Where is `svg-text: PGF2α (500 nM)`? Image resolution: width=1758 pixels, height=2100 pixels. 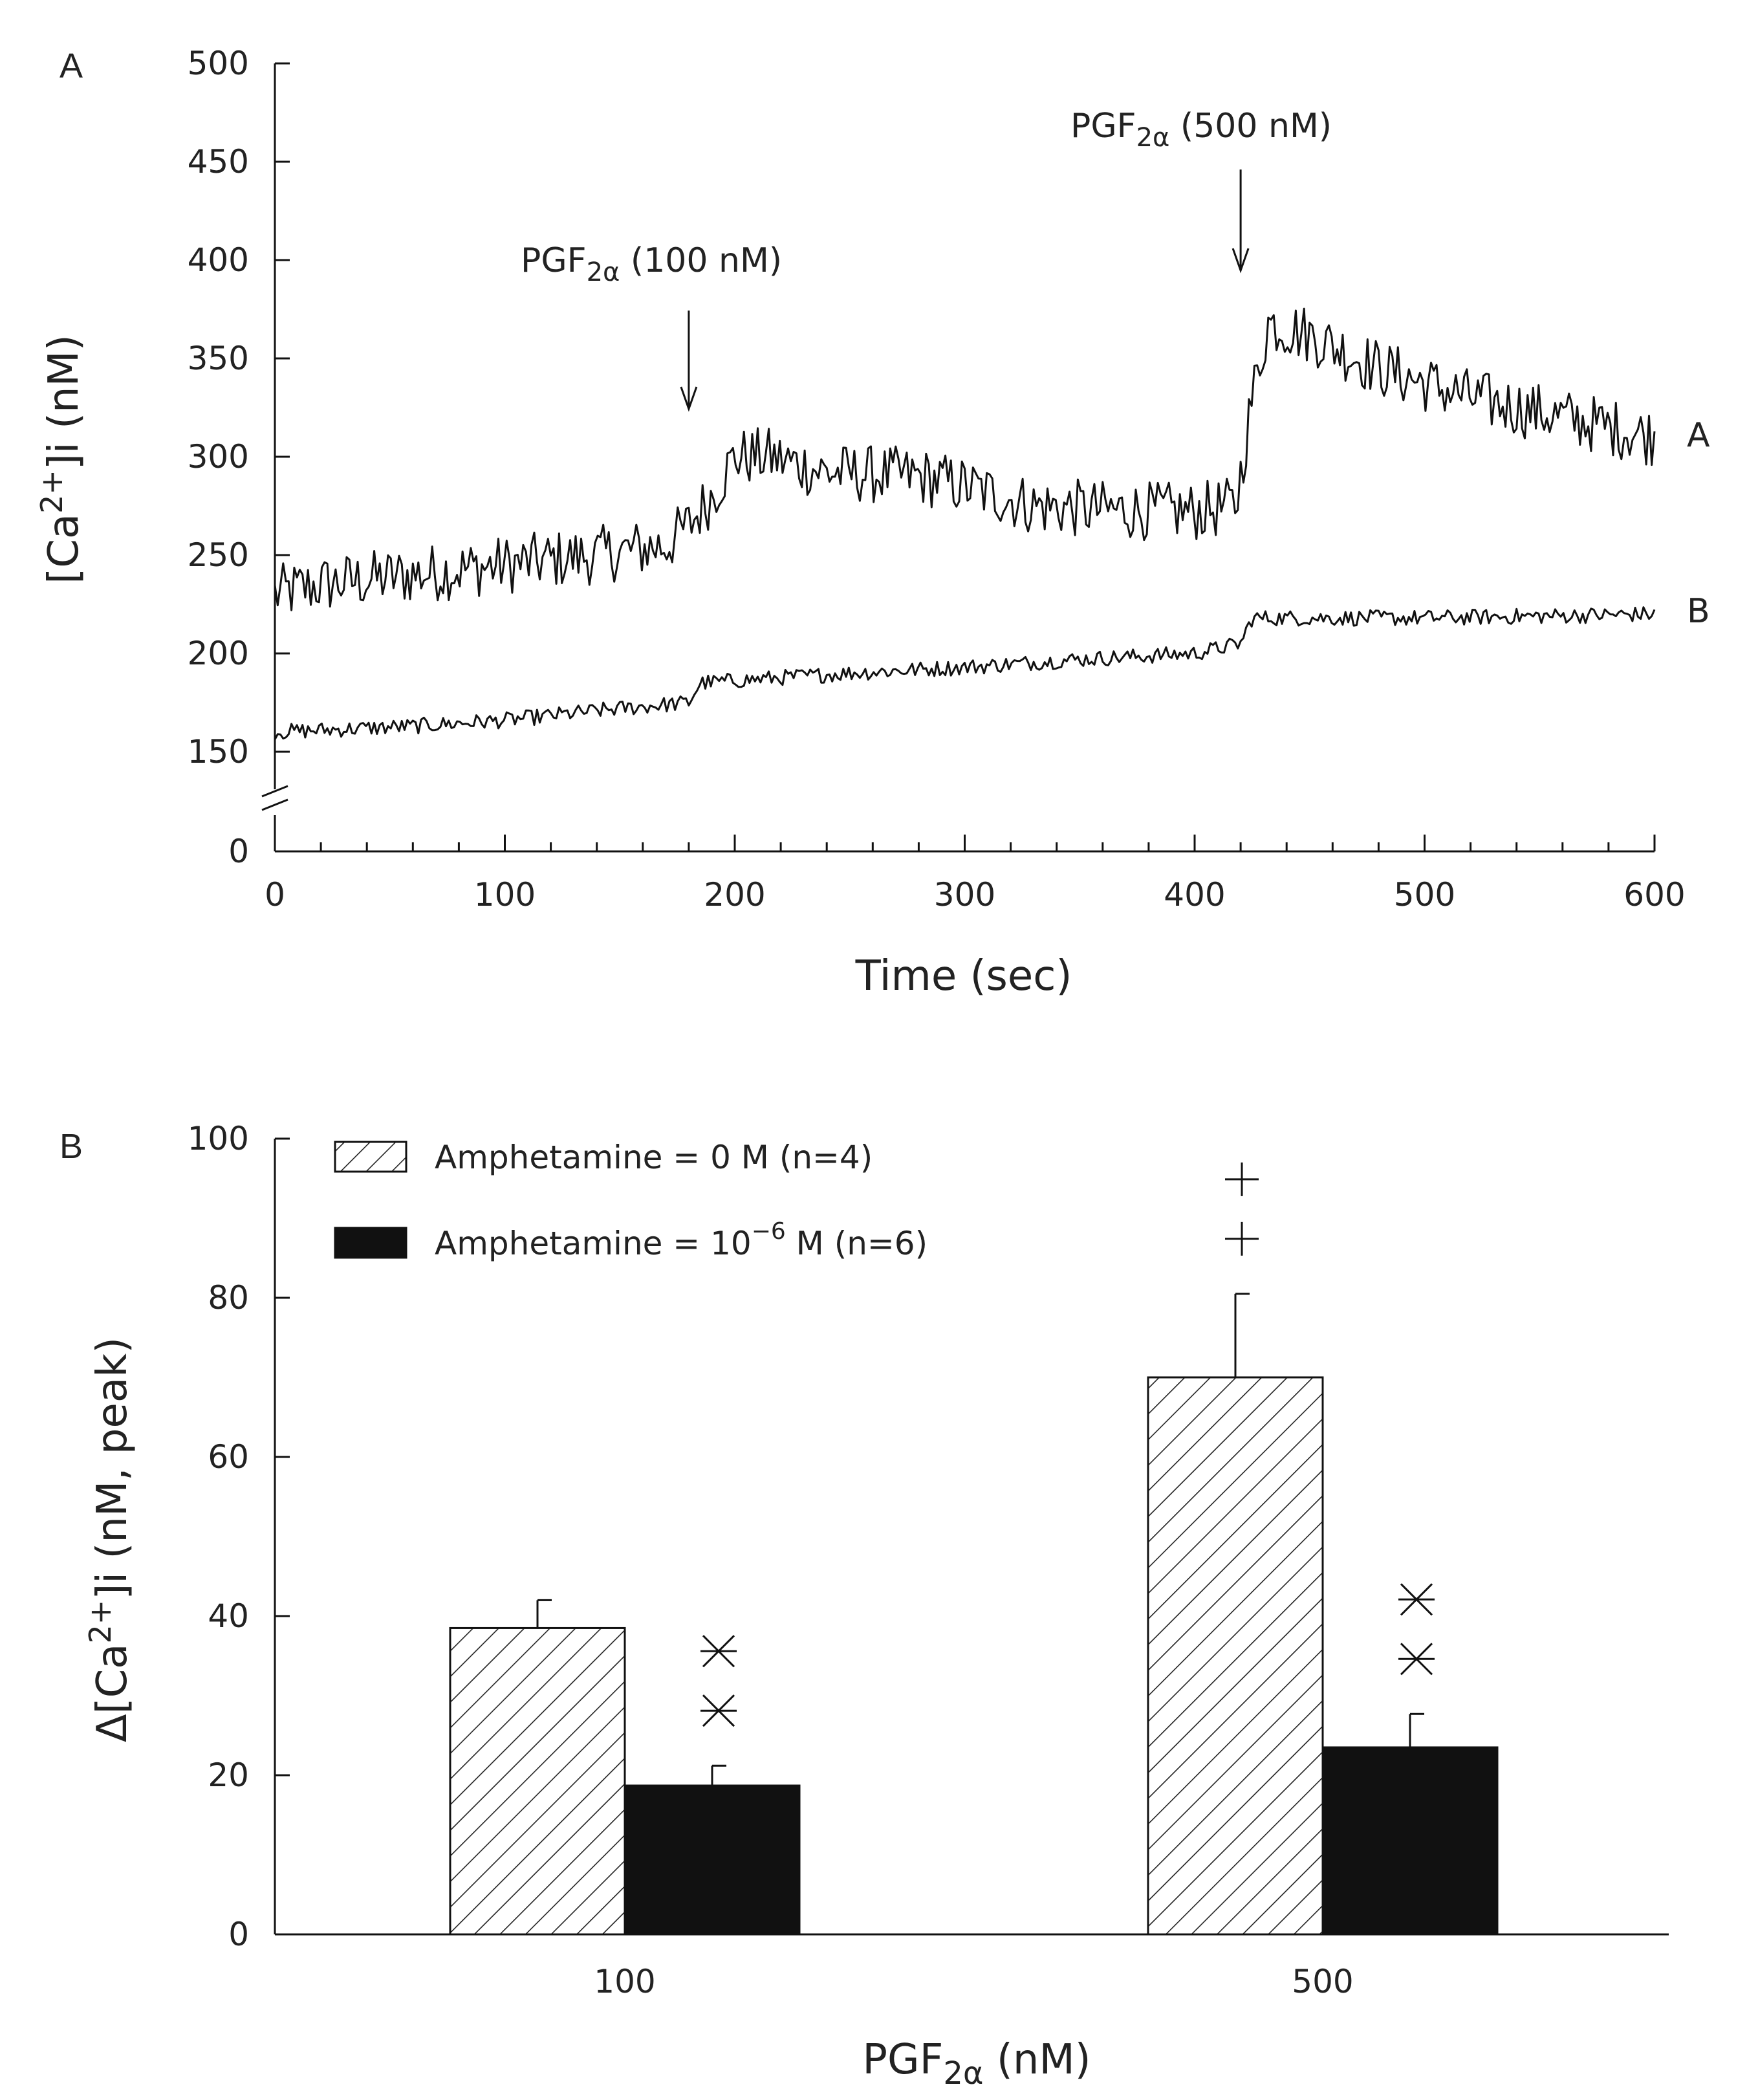 svg-text: PGF2α (500 nM) is located at coordinates (1201, 130).